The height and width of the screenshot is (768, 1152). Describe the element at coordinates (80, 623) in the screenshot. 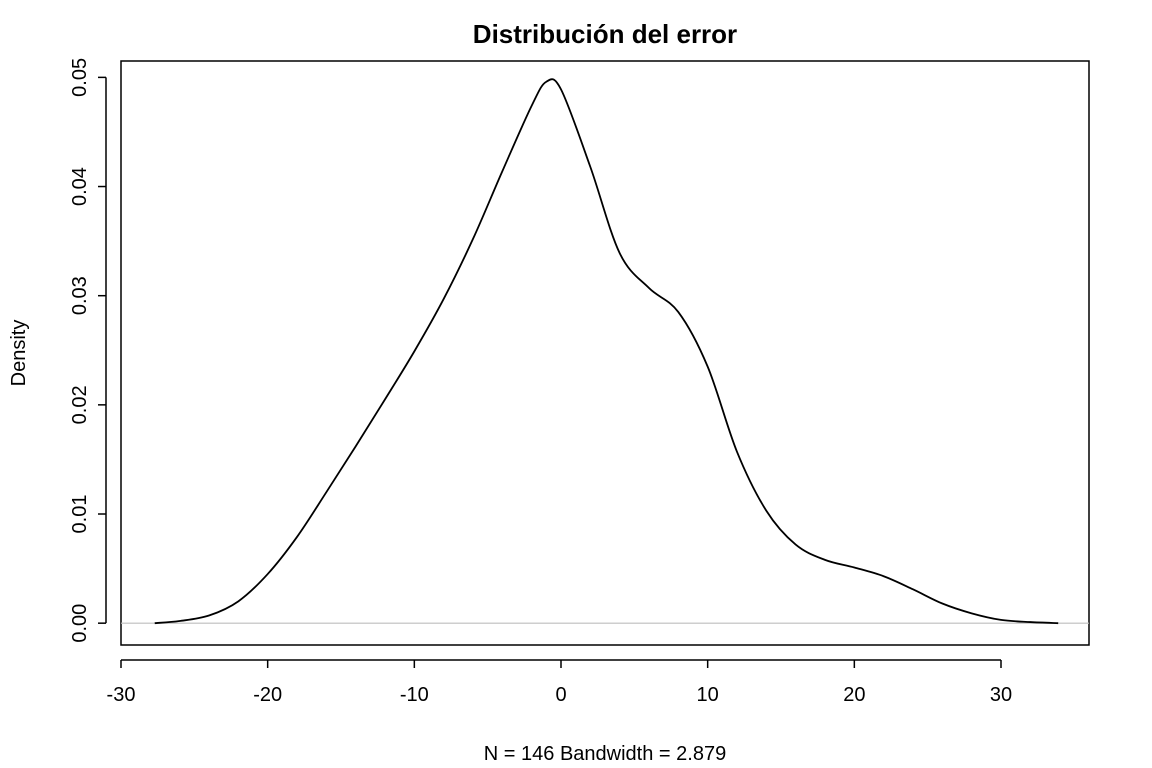

I see `y-tick-label: 0.00` at that location.